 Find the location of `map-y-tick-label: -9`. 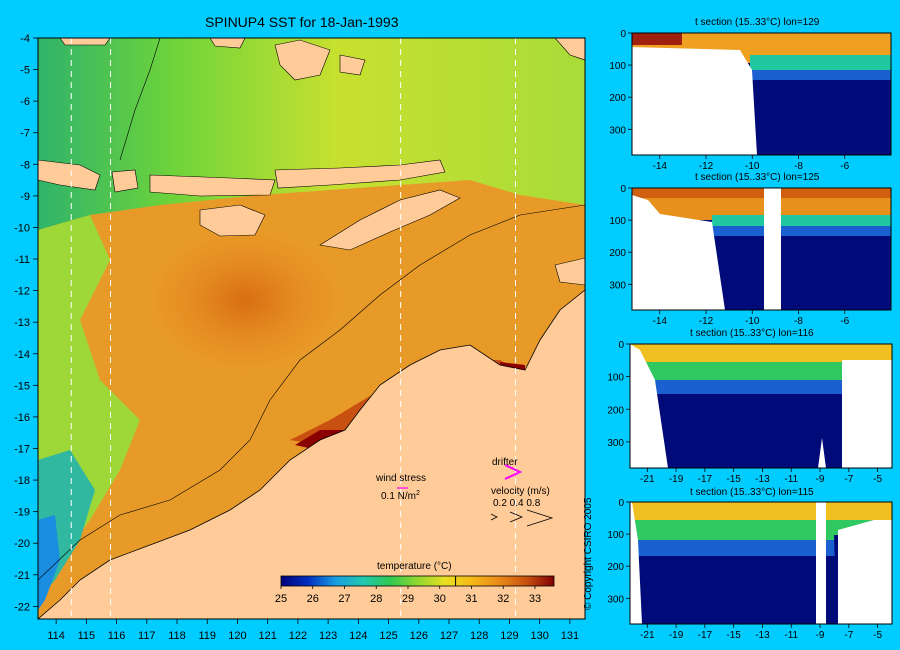

map-y-tick-label: -9 is located at coordinates (25, 197).